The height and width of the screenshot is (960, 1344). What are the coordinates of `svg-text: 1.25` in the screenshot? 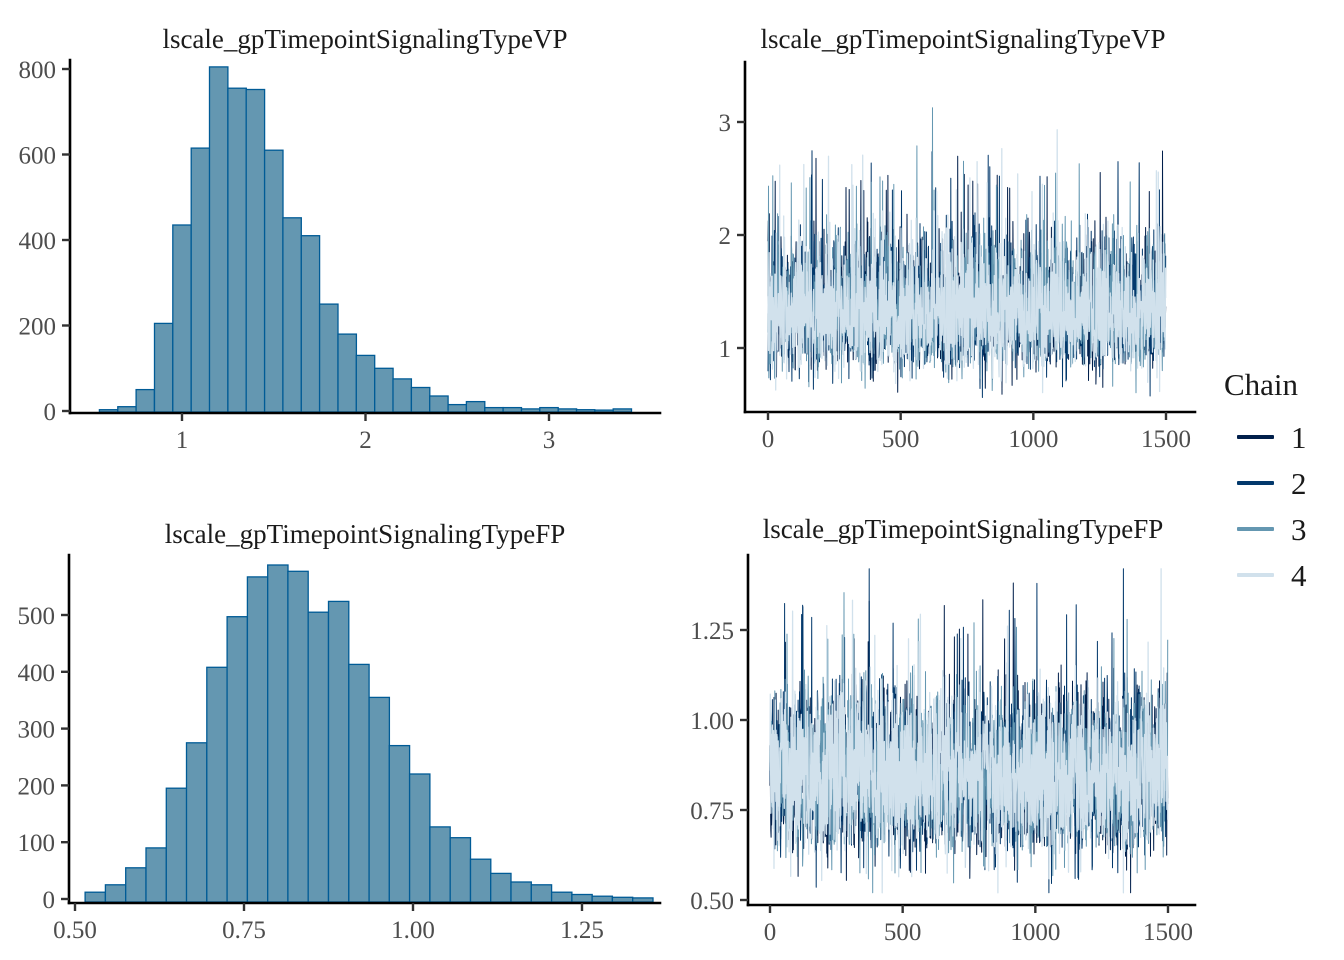 It's located at (712, 631).